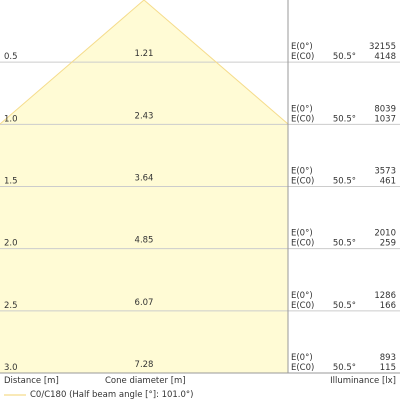 Image resolution: width=400 pixels, height=400 pixels. What do you see at coordinates (144, 54) in the screenshot?
I see `cone-diameter-label: 1.21` at bounding box center [144, 54].